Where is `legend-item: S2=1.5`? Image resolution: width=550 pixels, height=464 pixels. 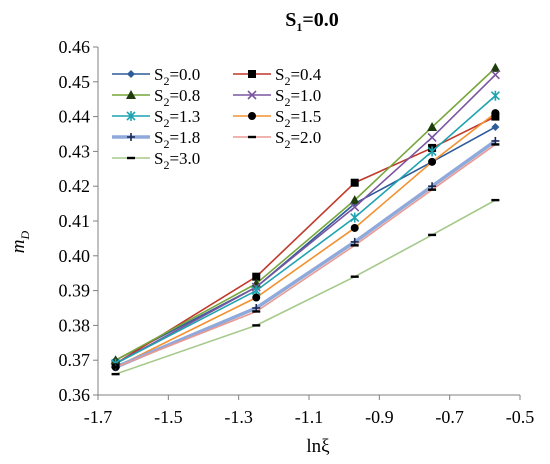 legend-item: S2=1.5 is located at coordinates (277, 118).